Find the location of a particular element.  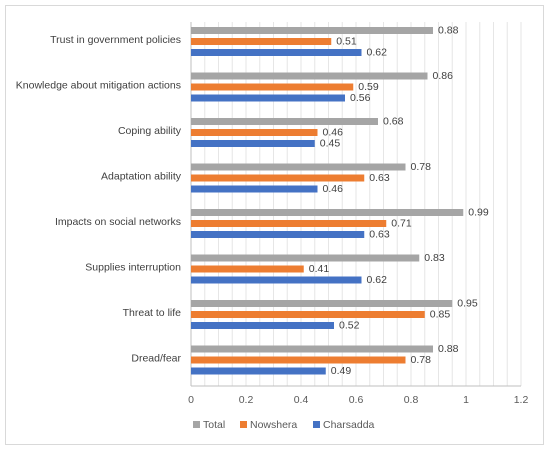

legend-label: Charsadda is located at coordinates (349, 425).